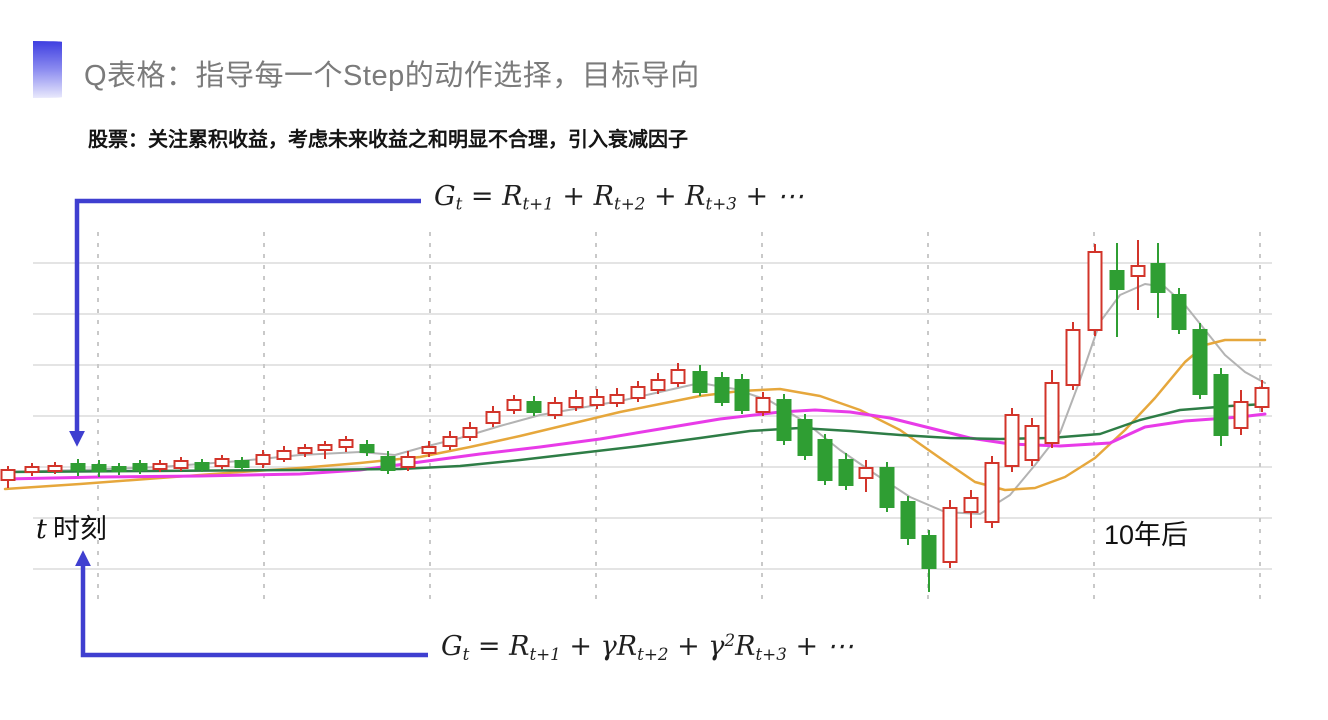 The height and width of the screenshot is (720, 1328). Describe the element at coordinates (245, 322) in the screenshot. I see `arrow-top-formula-to-chart` at that location.